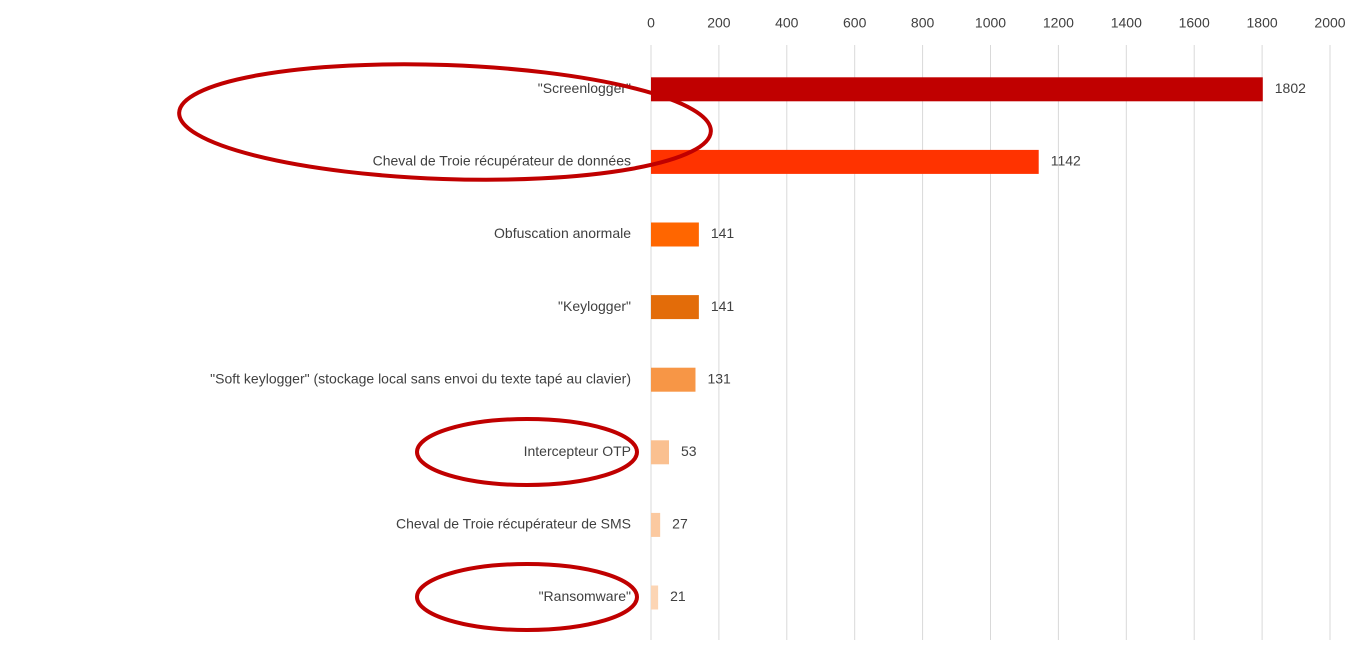 This screenshot has width=1359, height=652. Describe the element at coordinates (651, 23) in the screenshot. I see `x-tick-label: 0` at that location.